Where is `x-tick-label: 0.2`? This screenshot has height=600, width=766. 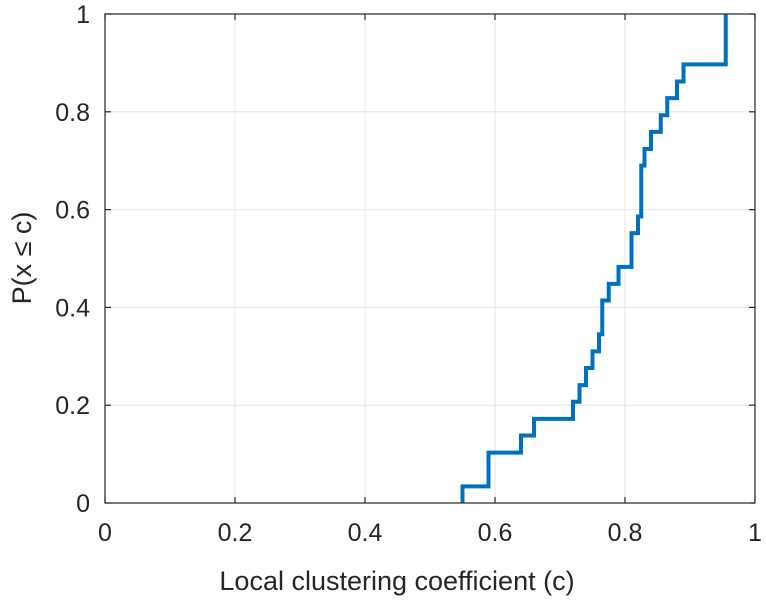
x-tick-label: 0.2 is located at coordinates (235, 533).